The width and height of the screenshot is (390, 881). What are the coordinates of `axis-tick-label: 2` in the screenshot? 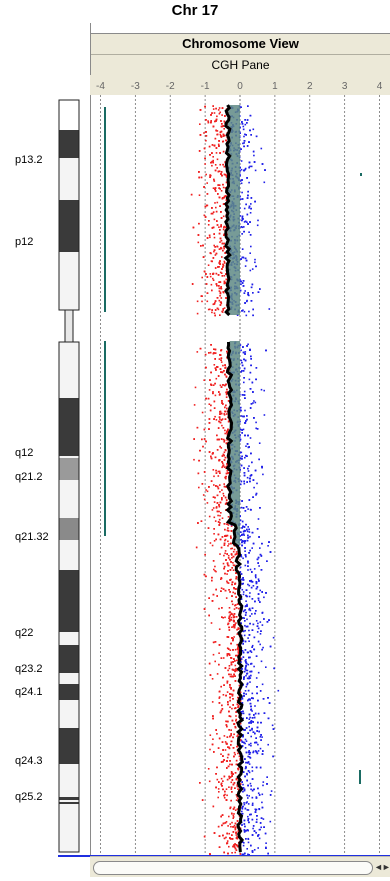 It's located at (310, 86).